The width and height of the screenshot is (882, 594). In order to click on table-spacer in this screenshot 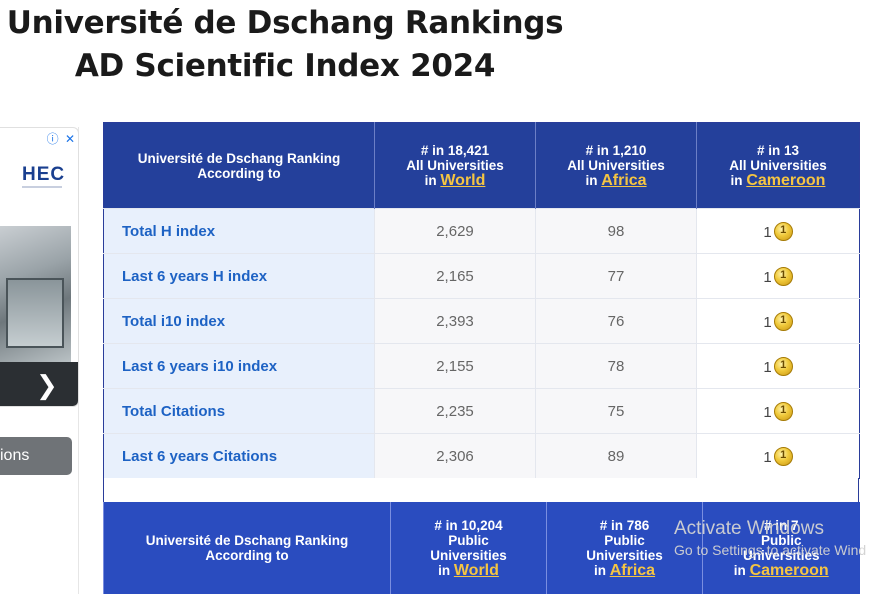, I will do `click(481, 490)`.